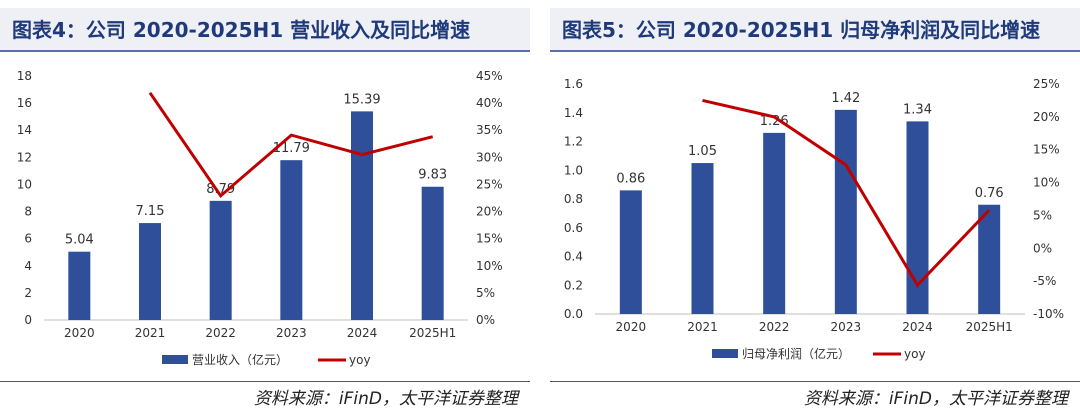 The image size is (1080, 415). I want to click on y-left-tick-label: 10, so click(24, 184).